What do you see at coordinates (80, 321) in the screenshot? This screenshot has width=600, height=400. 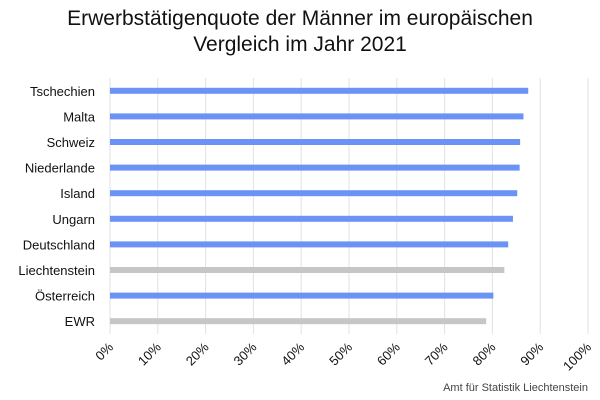 I see `category-label-9: EWR` at bounding box center [80, 321].